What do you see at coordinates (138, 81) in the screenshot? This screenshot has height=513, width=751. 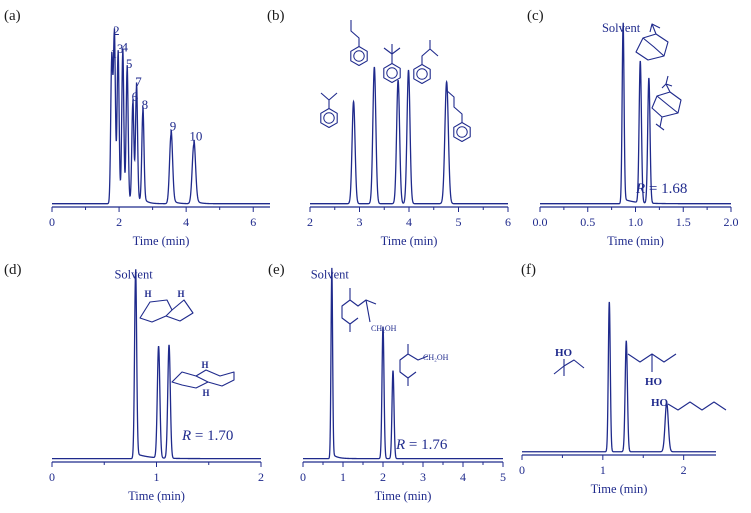 I see `peak-label: 7` at bounding box center [138, 81].